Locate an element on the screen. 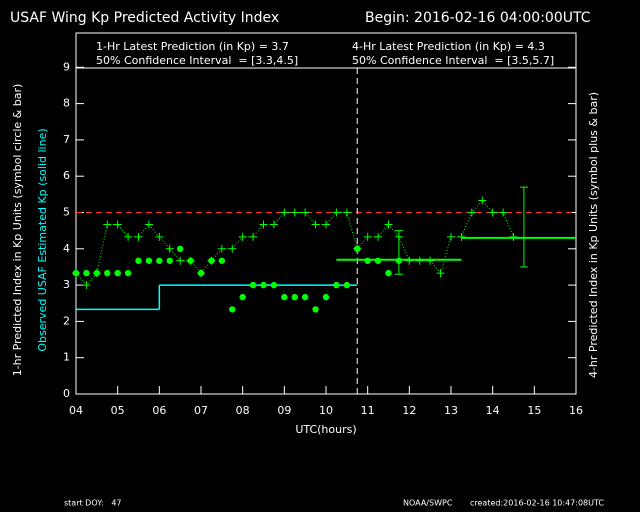 The width and height of the screenshot is (640, 512). footer: created:2016-02-16 10:47:08UTC is located at coordinates (537, 503).